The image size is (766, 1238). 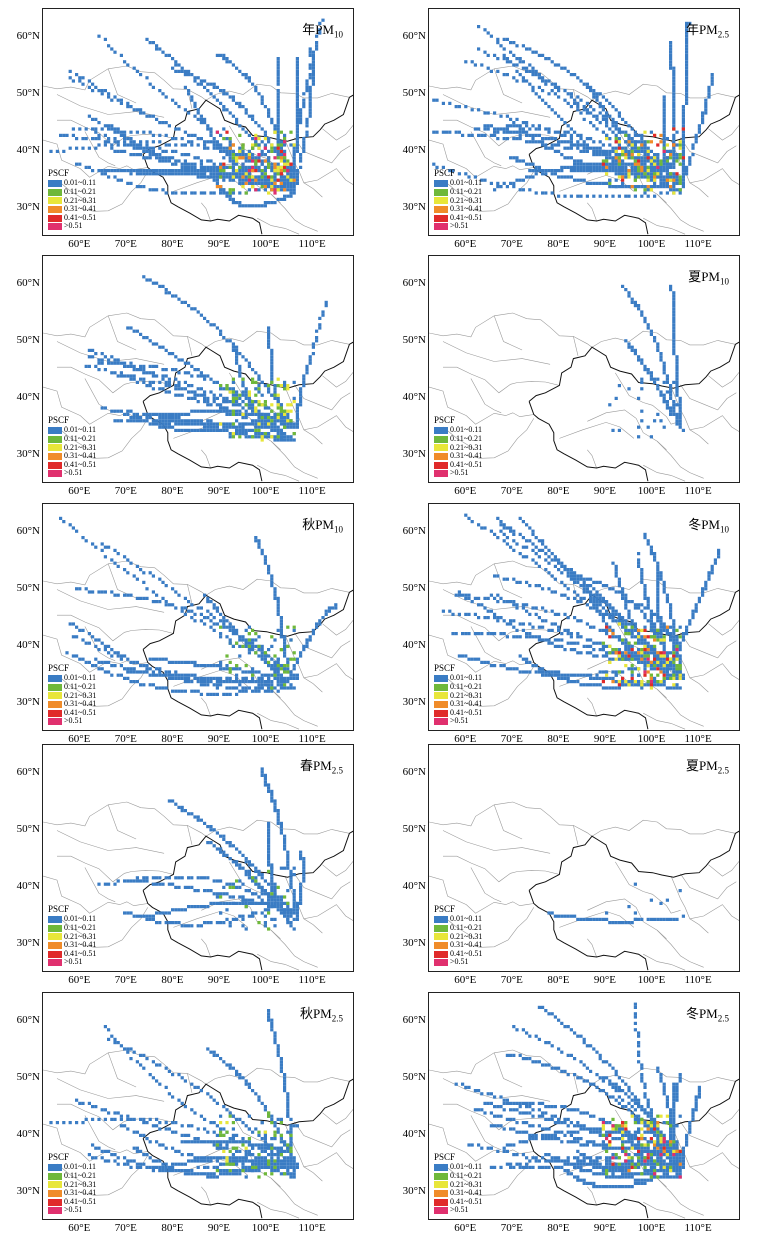 What do you see at coordinates (466, 183) in the screenshot?
I see `legend-label: 0.01~0.11` at bounding box center [466, 183].